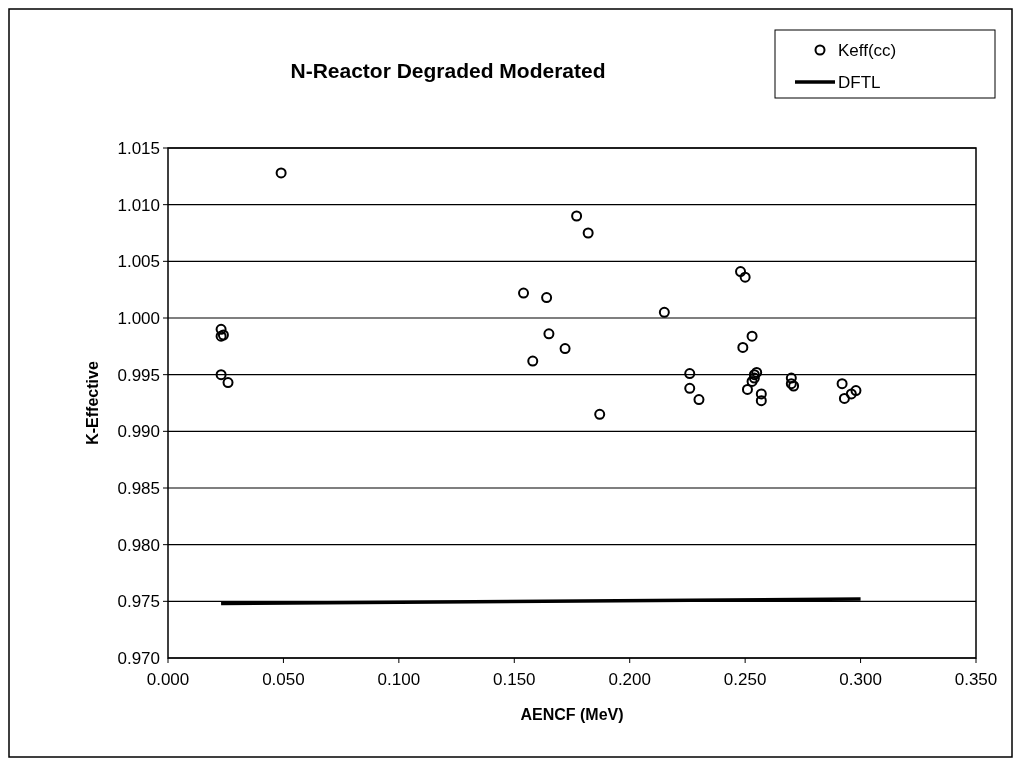 The image size is (1023, 768). Describe the element at coordinates (138, 432) in the screenshot. I see `y-tick-label: 0.990` at that location.